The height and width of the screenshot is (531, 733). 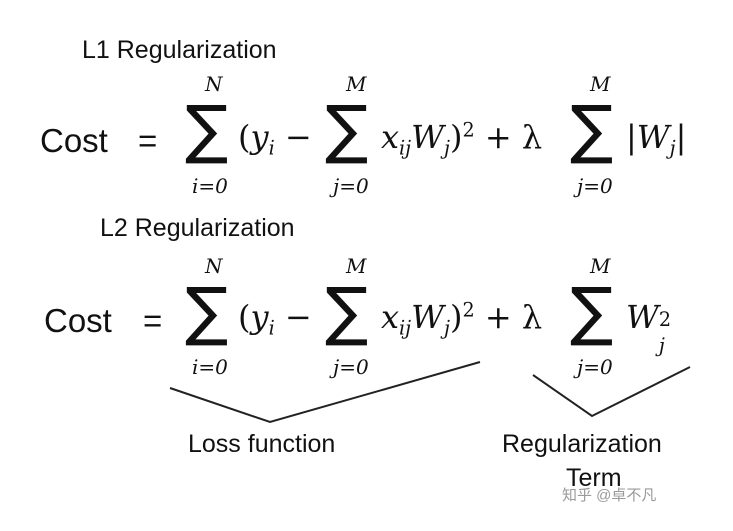 I want to click on loss-function-label: Loss function, so click(x=261, y=444).